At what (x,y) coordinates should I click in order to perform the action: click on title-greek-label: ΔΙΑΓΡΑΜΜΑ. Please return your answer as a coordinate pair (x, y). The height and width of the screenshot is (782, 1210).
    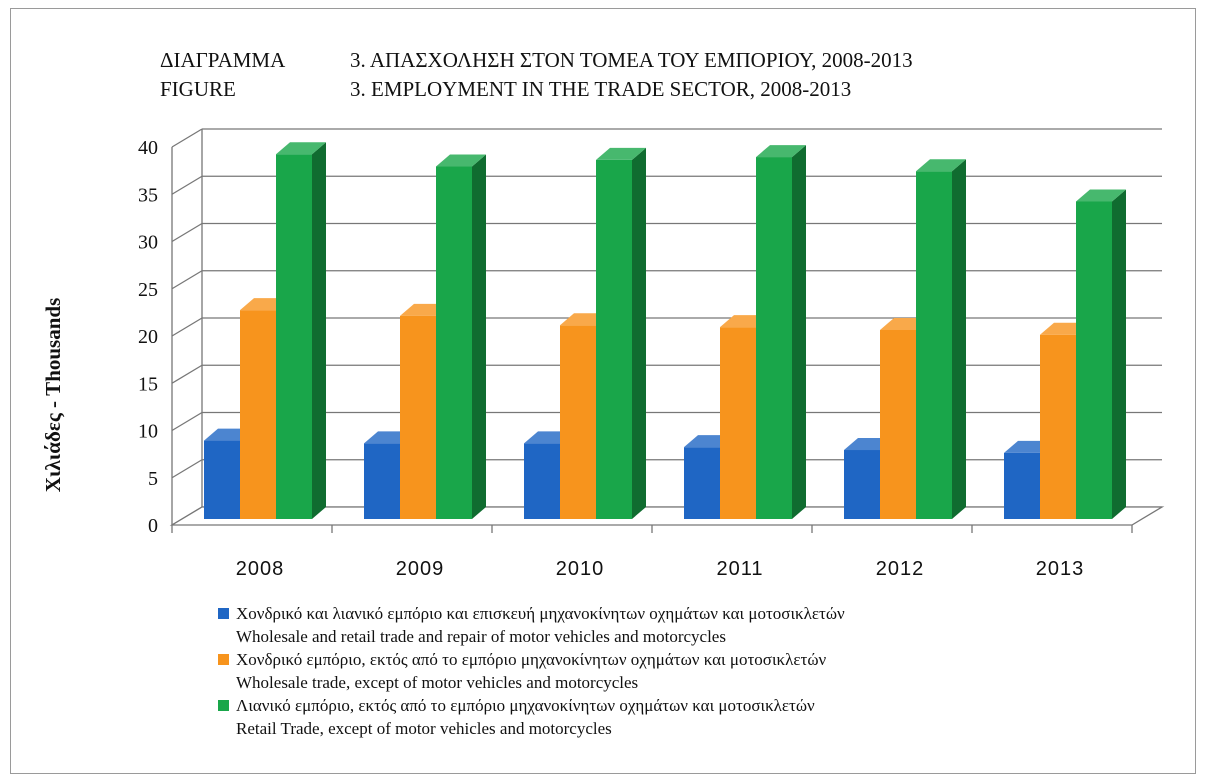
    Looking at the image, I should click on (223, 60).